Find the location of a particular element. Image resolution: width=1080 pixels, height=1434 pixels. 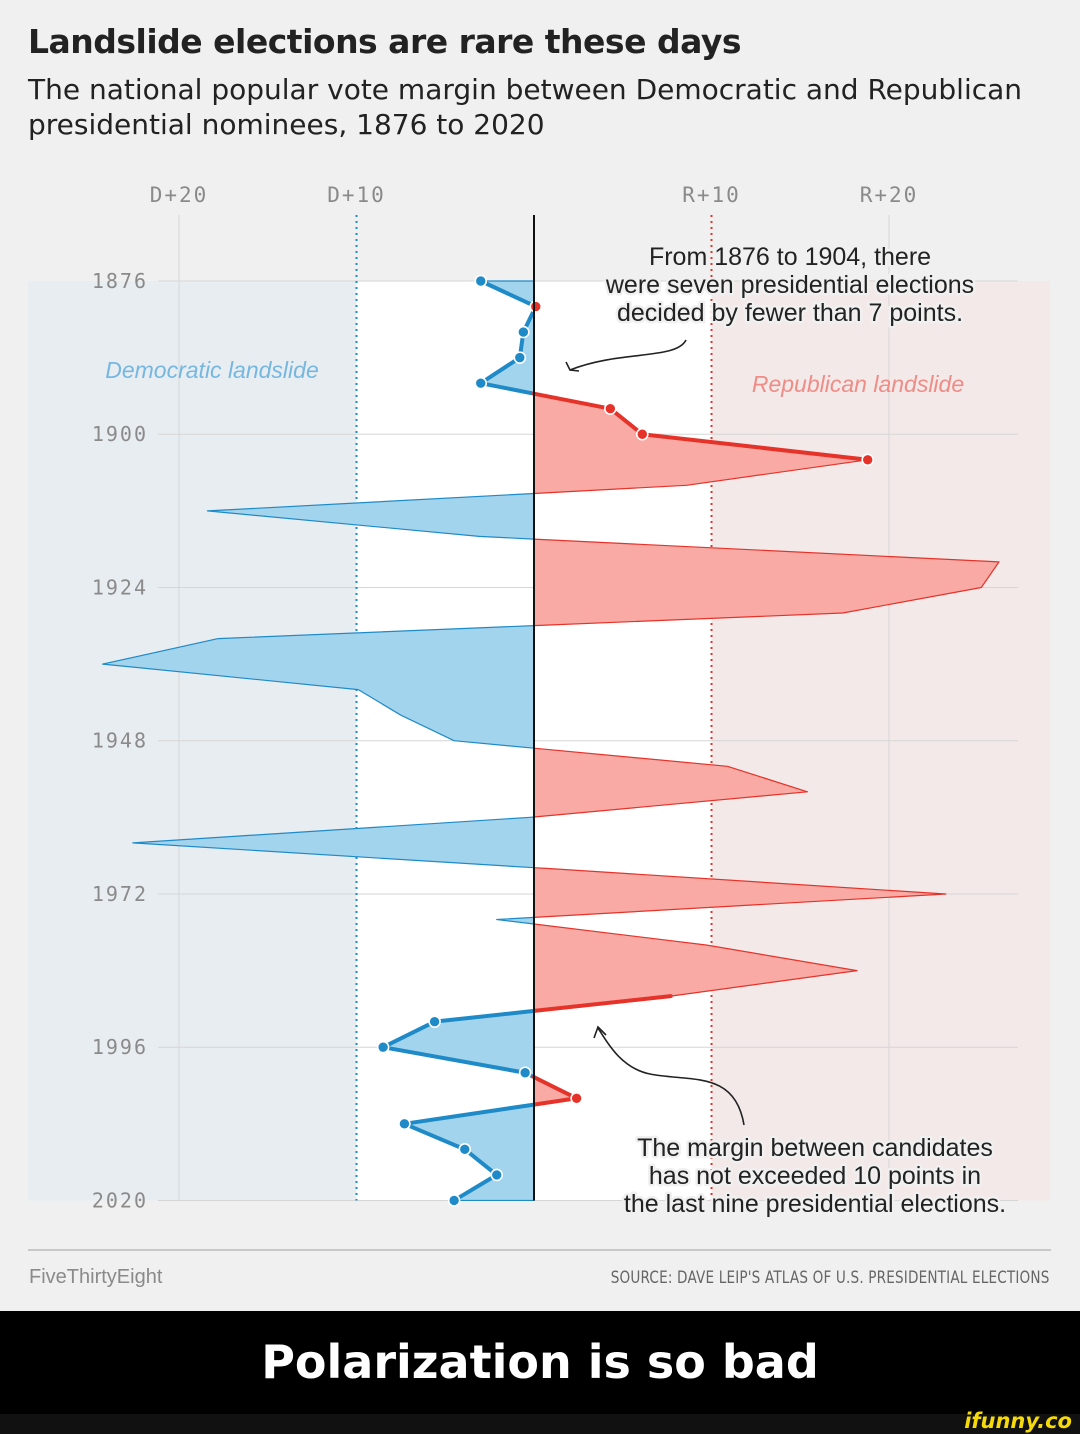

arrow-head-recent is located at coordinates (600, 1032).